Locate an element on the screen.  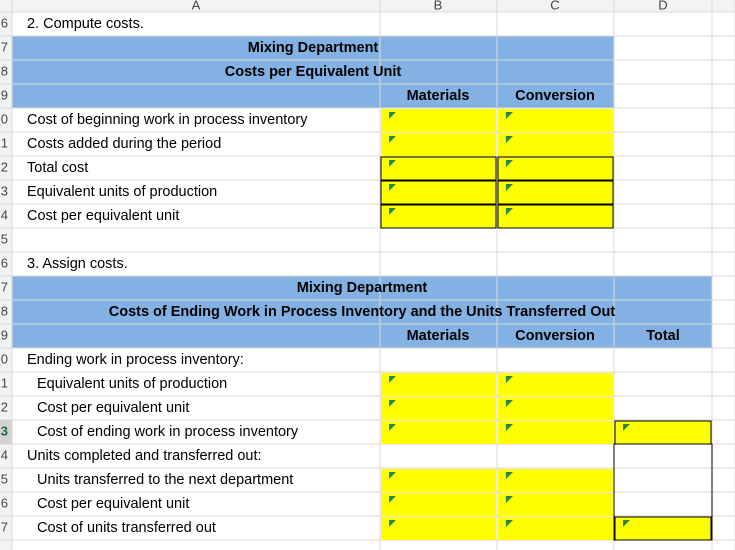
column-label: Total is located at coordinates (663, 336).